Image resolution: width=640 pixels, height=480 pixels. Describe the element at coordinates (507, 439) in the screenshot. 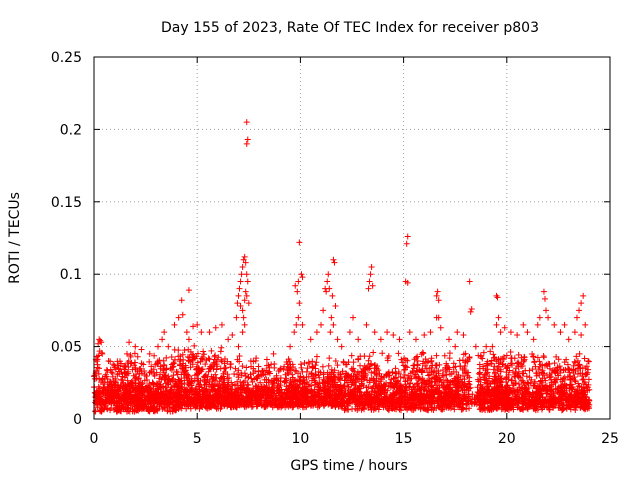

I see `x-tick-label: 20` at that location.